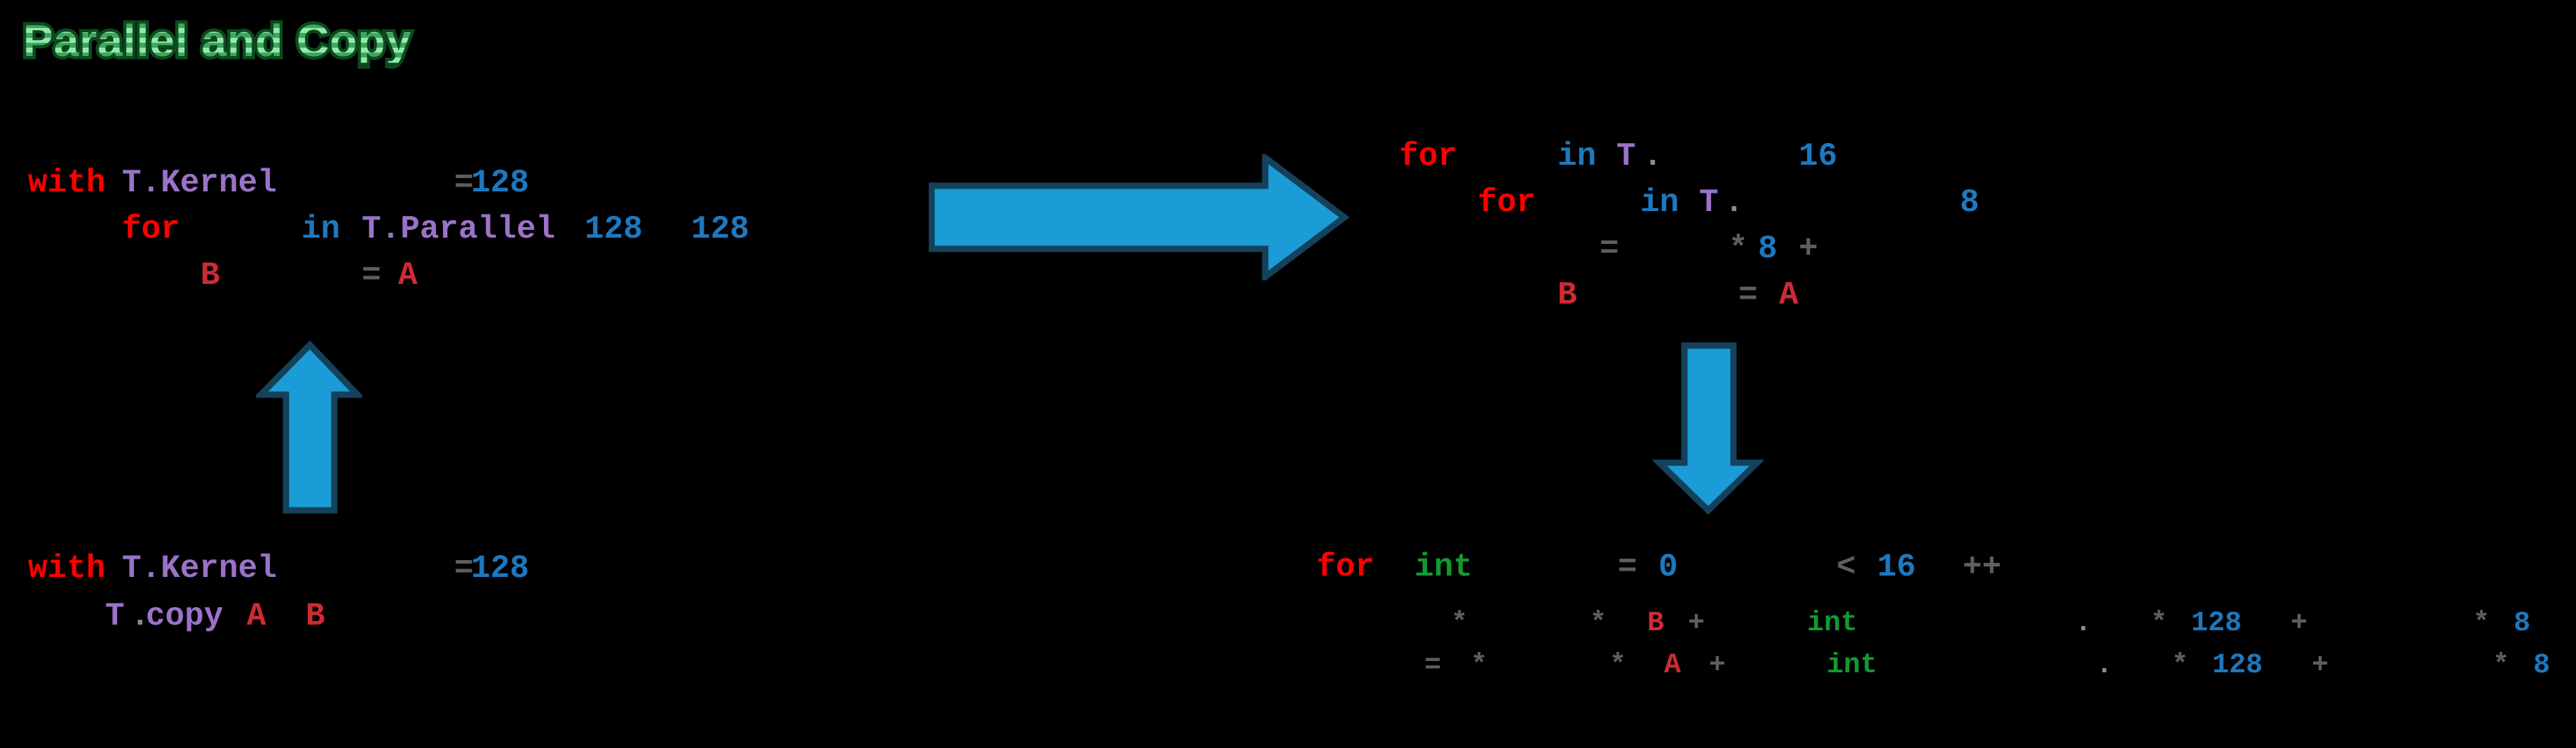  What do you see at coordinates (309, 427) in the screenshot?
I see `up-arrow-icon` at bounding box center [309, 427].